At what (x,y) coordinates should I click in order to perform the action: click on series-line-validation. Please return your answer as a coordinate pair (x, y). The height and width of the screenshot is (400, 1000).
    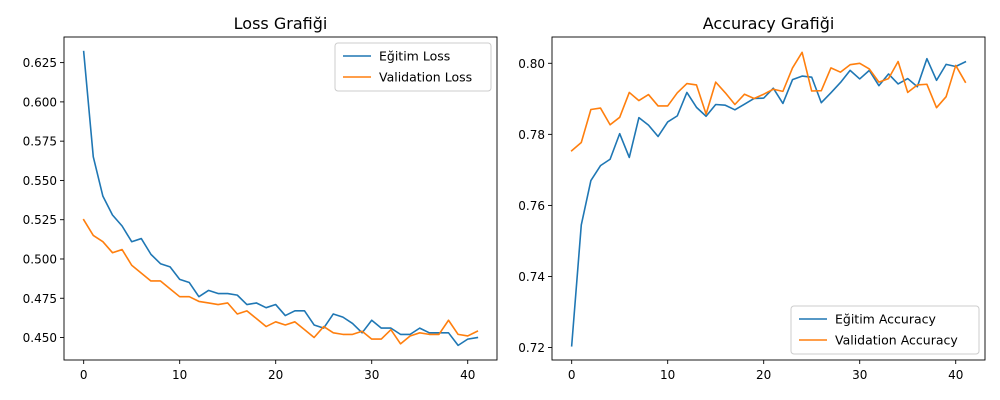
    Looking at the image, I should click on (280, 281).